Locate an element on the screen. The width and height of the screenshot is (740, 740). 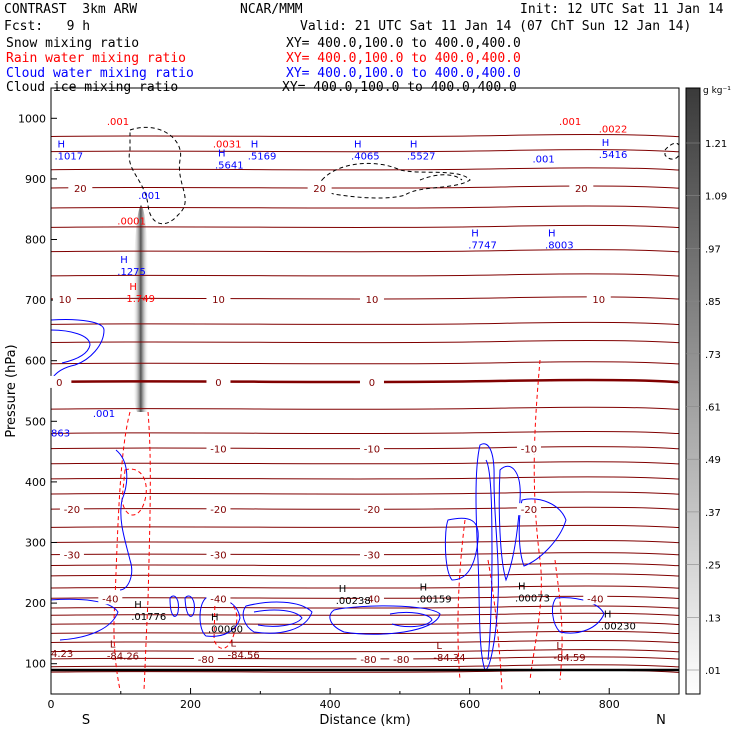
extreme-value: .00238 is located at coordinates (353, 601).